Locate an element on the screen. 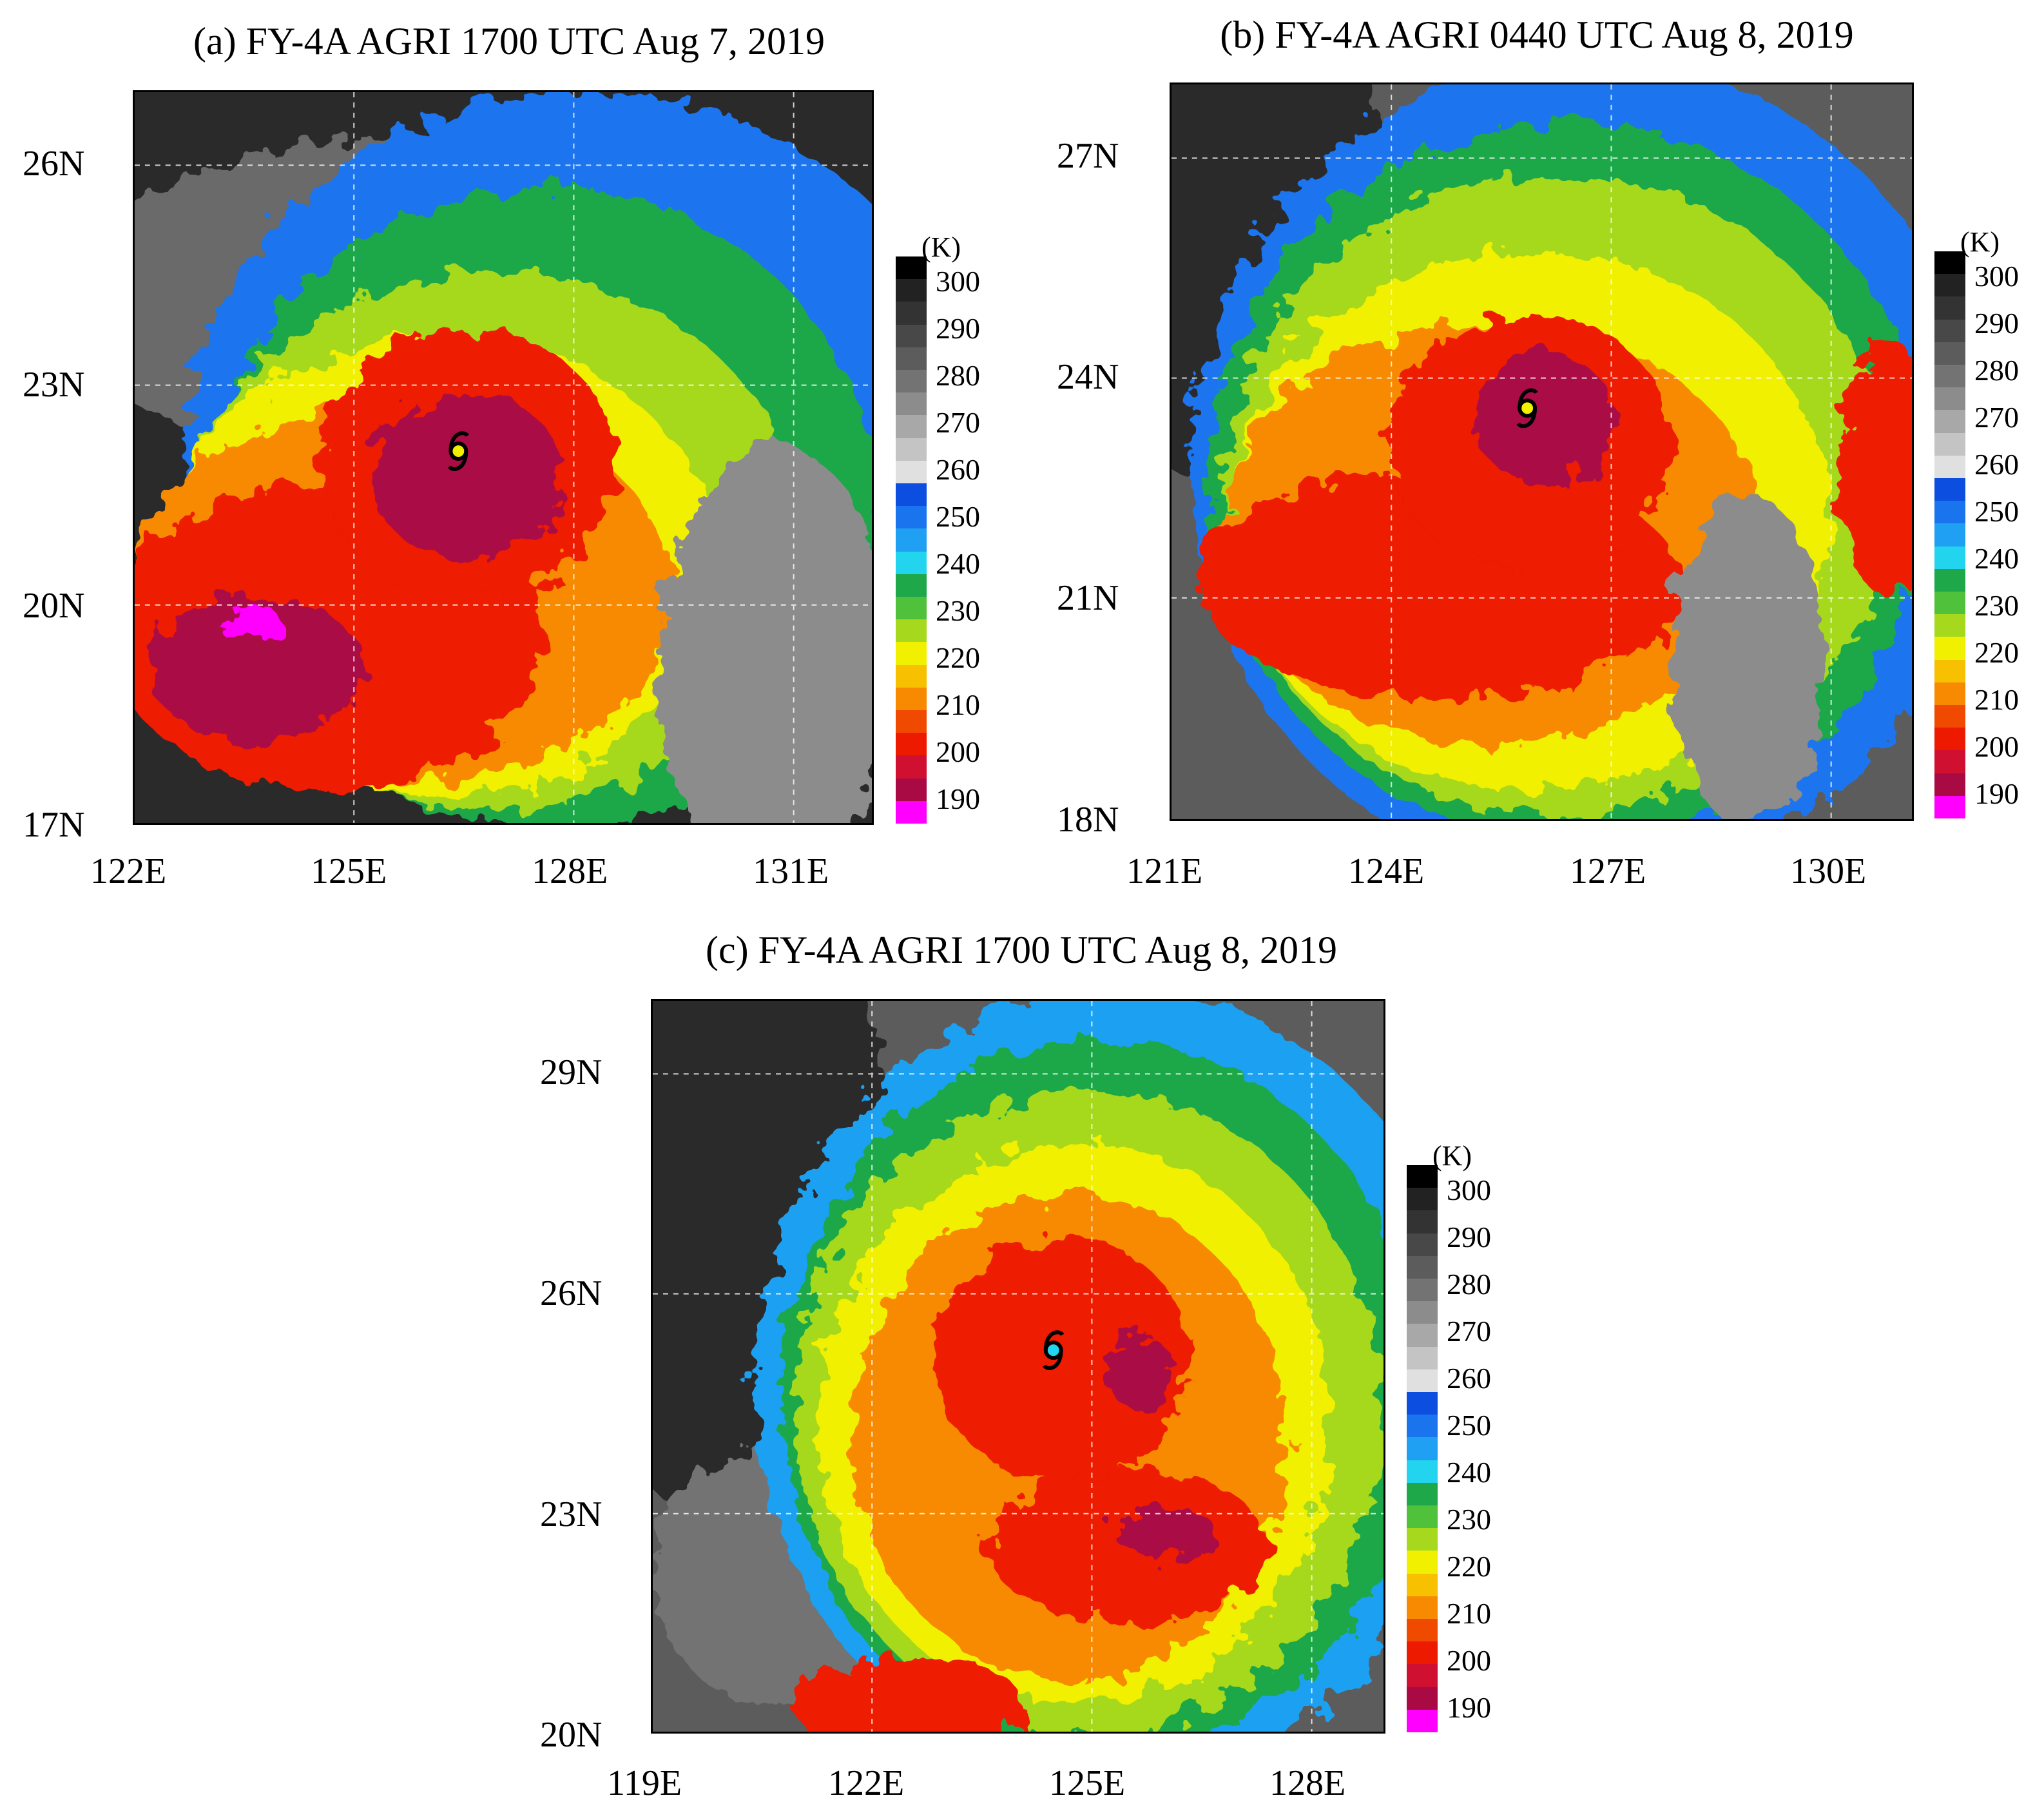  panel-c-lon-tick-label: 122E is located at coordinates (866, 1783).